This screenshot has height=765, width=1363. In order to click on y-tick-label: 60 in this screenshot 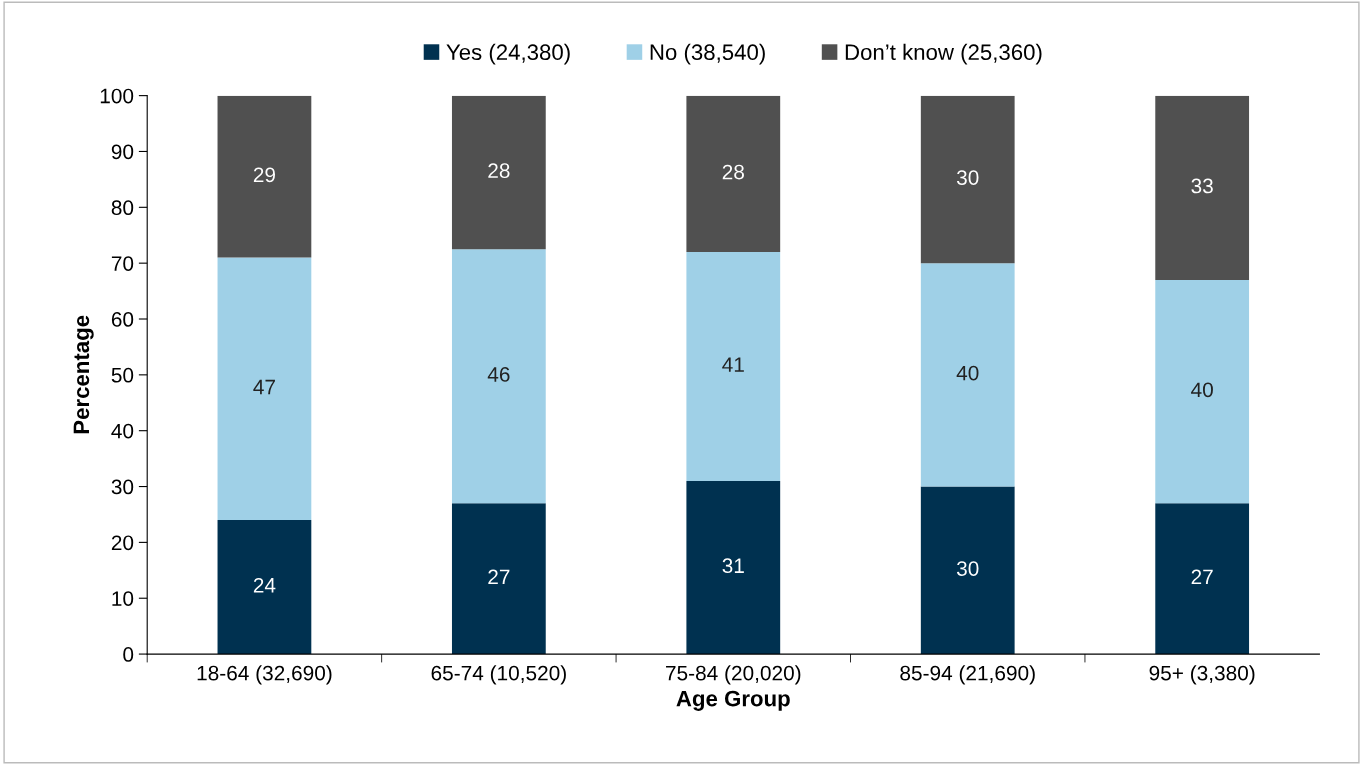, I will do `click(122, 319)`.